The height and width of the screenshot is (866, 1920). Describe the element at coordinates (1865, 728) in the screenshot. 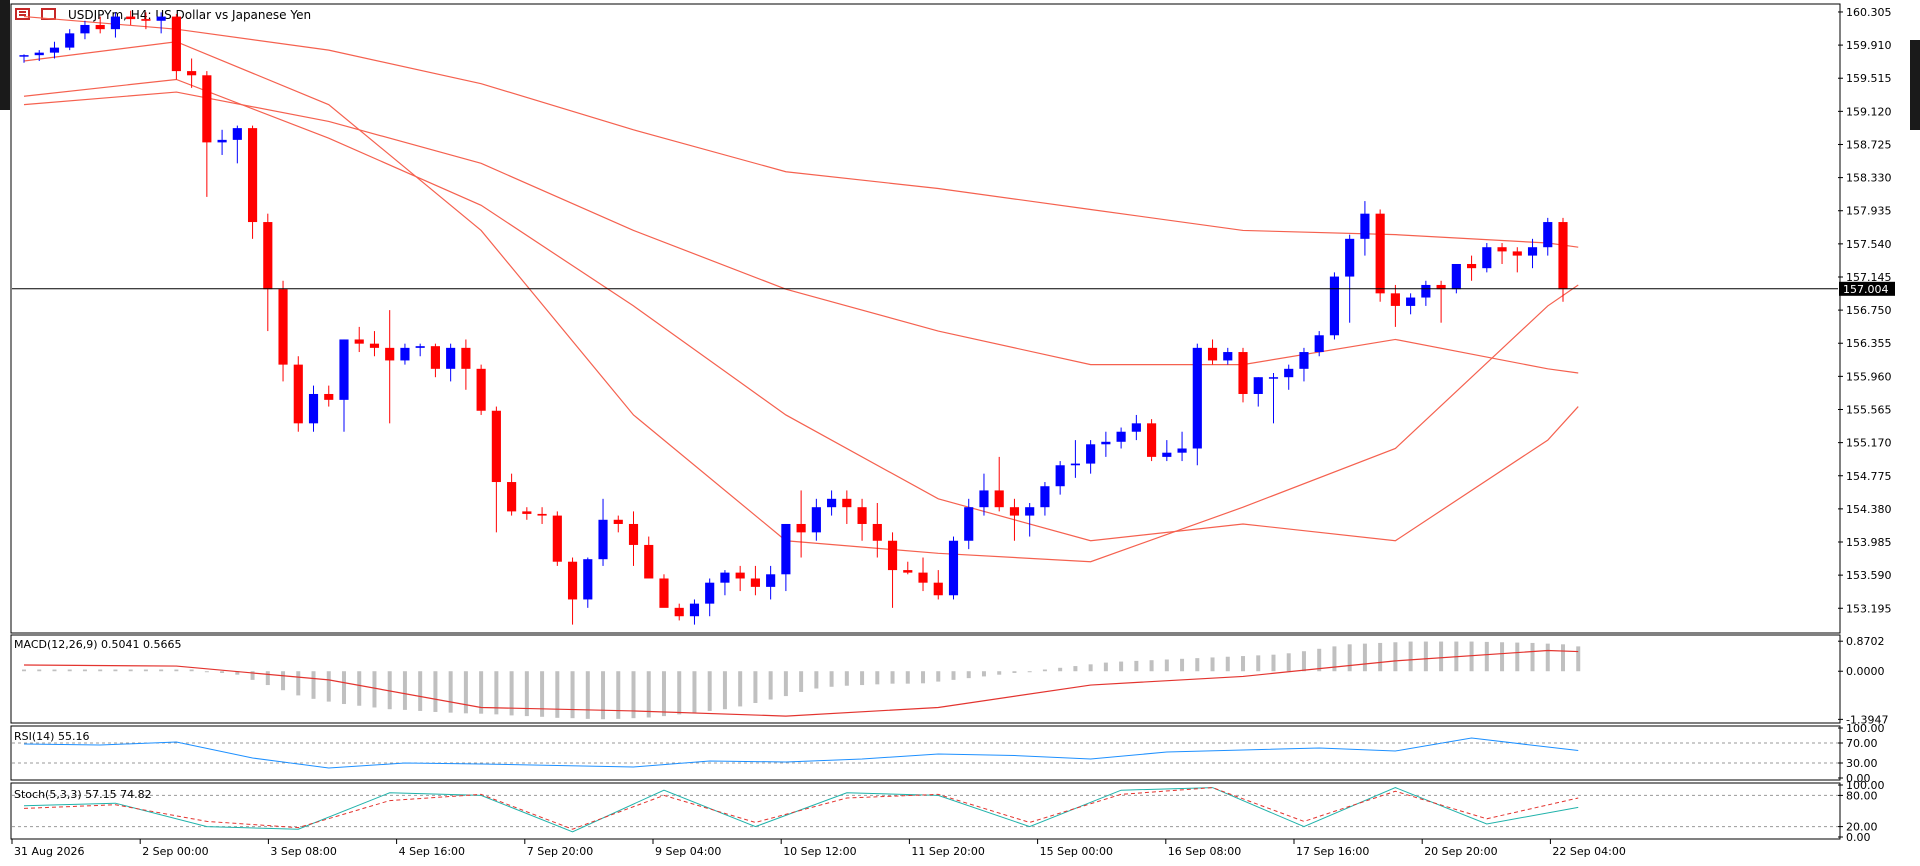

I see `rsi-tick-label: 100.00` at that location.